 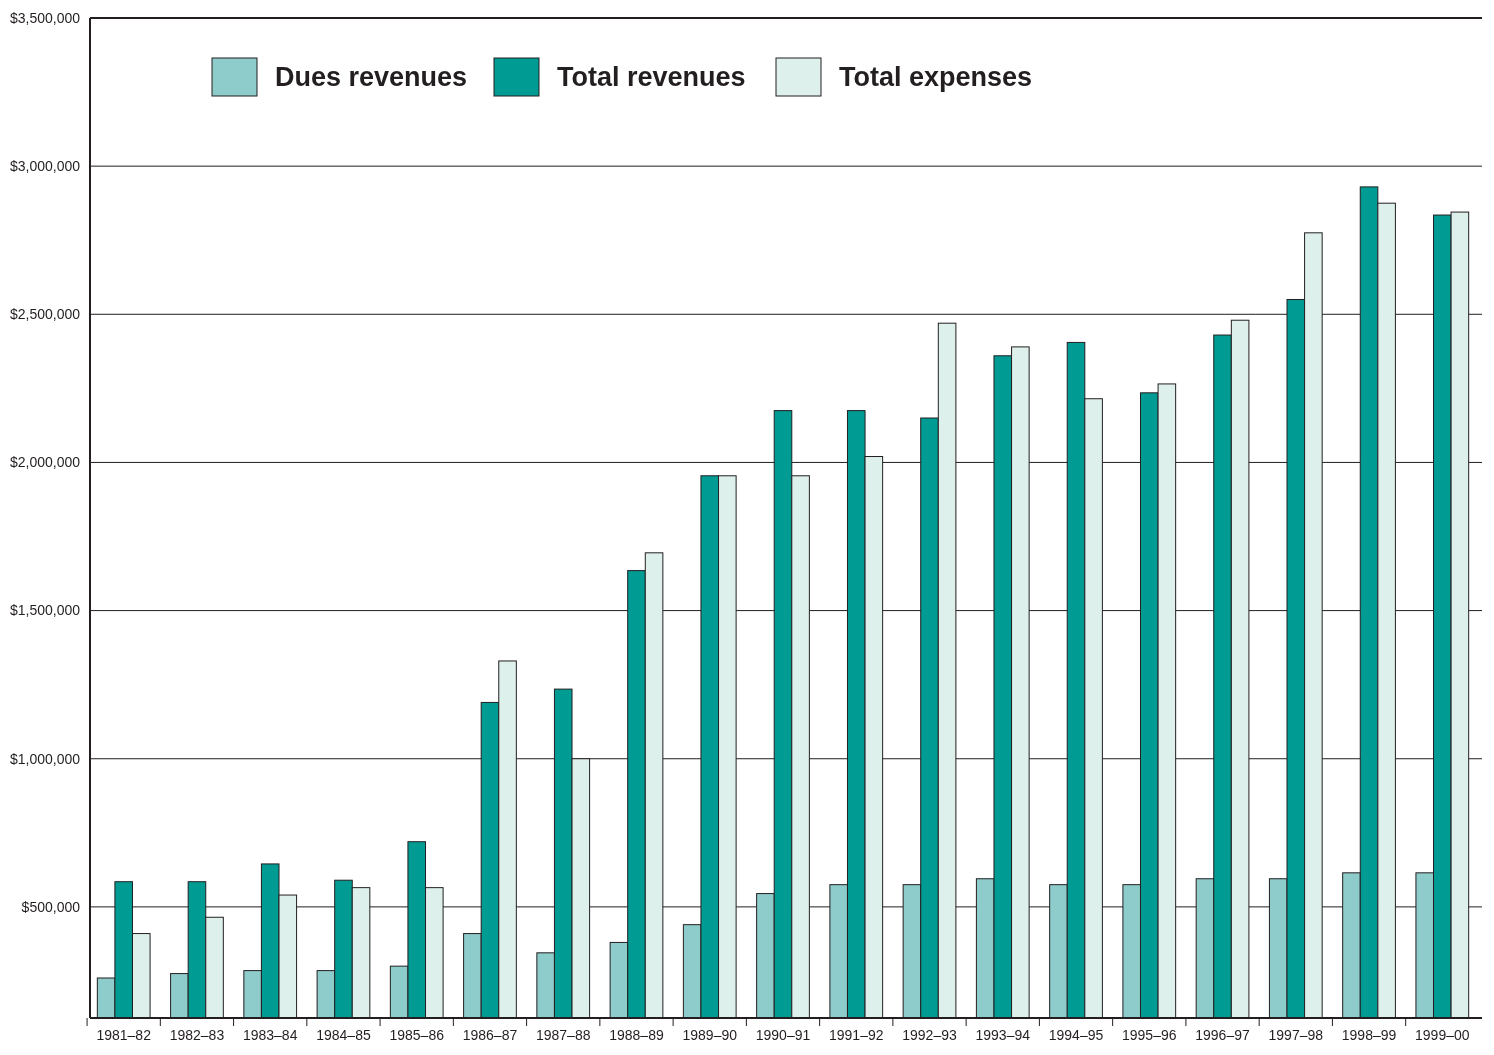 I want to click on y-tick-label: $3,000,000, so click(x=45, y=166).